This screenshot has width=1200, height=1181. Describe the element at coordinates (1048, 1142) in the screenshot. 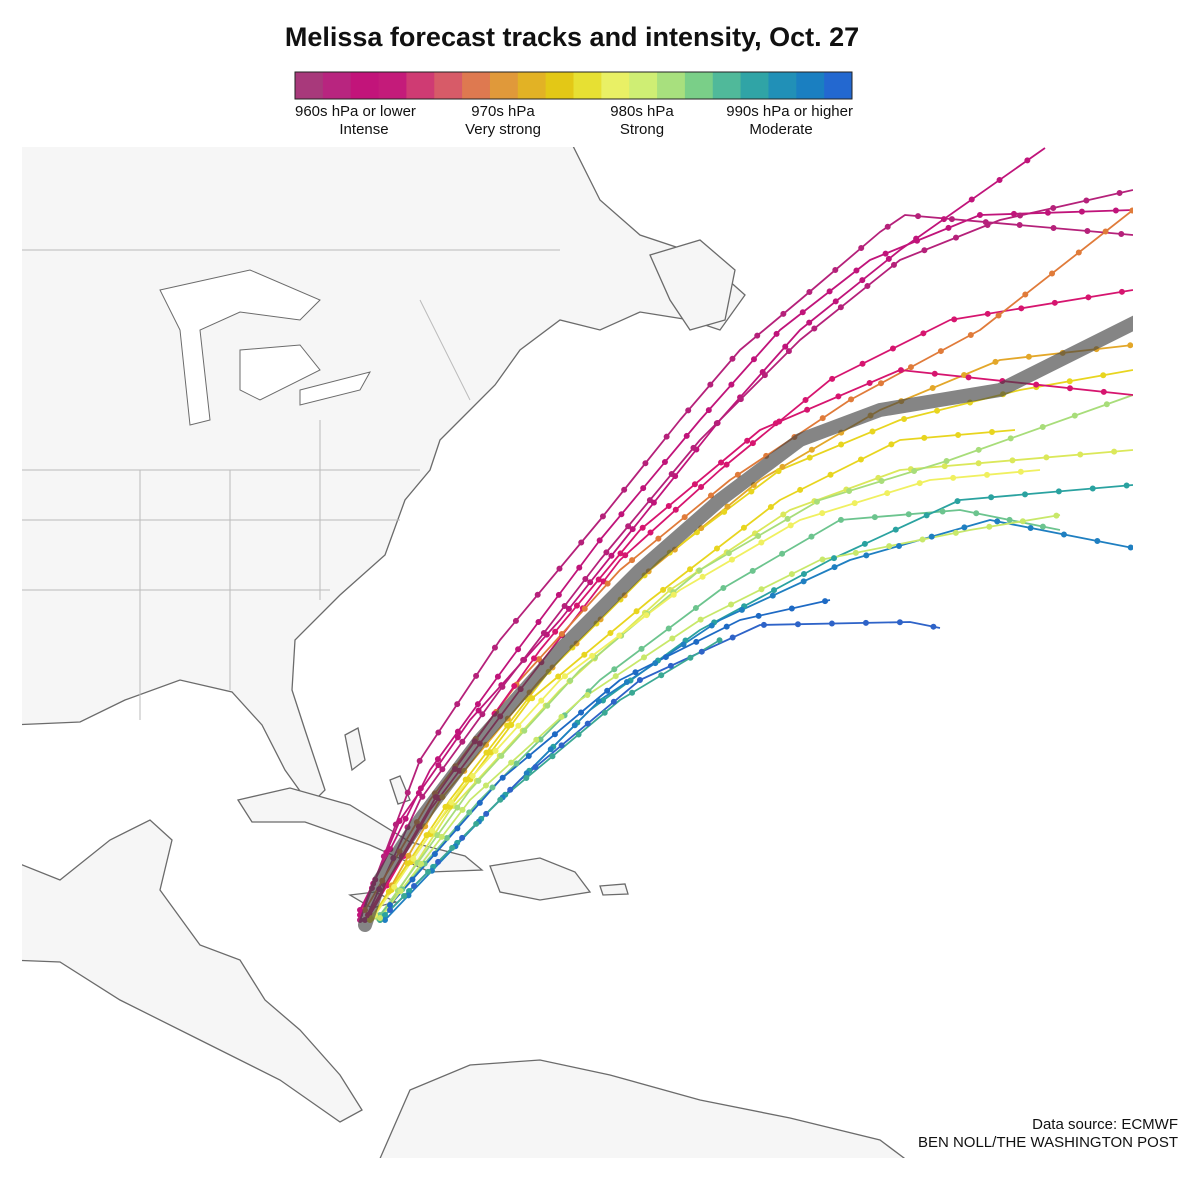

I see `credit: BEN NOLL/THE WASHINGTON POST` at that location.